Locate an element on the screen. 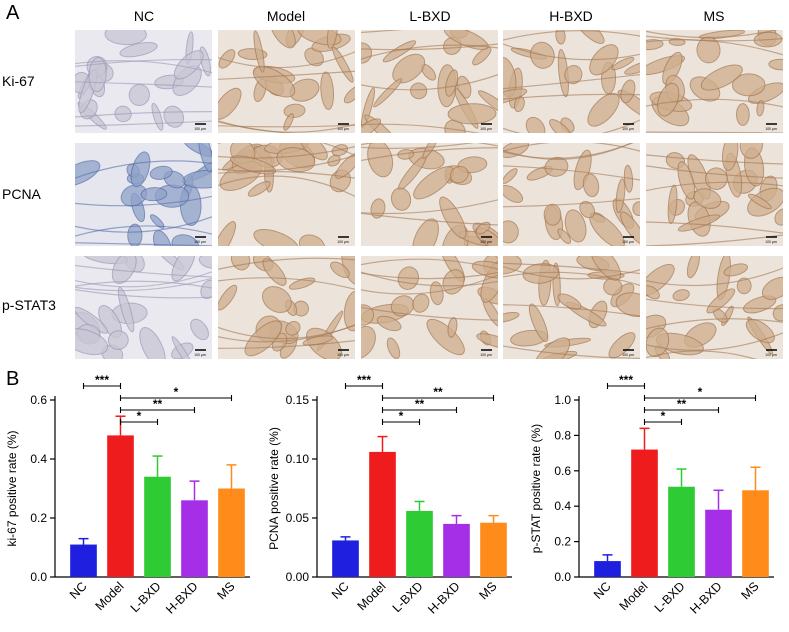  row-label-pstat3: p-STAT3 is located at coordinates (29, 305).